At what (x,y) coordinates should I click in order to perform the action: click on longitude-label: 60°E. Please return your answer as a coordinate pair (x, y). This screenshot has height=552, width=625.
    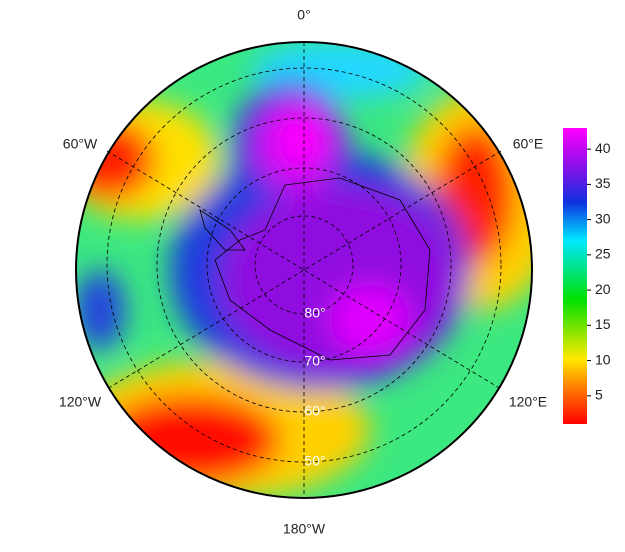
    Looking at the image, I should click on (528, 144).